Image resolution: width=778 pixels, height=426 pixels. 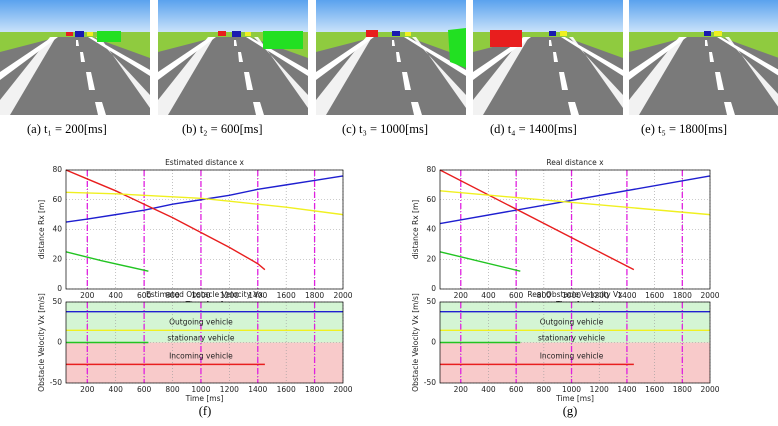 I want to click on y-tick-label: -50, so click(x=56, y=382).